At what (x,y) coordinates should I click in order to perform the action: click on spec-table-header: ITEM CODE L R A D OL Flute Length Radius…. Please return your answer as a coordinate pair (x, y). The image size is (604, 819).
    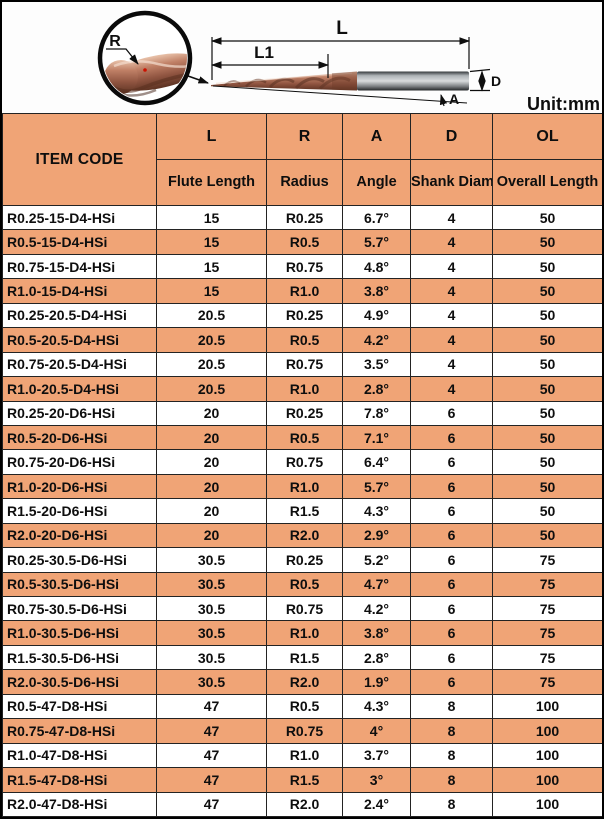
    Looking at the image, I should click on (302, 159).